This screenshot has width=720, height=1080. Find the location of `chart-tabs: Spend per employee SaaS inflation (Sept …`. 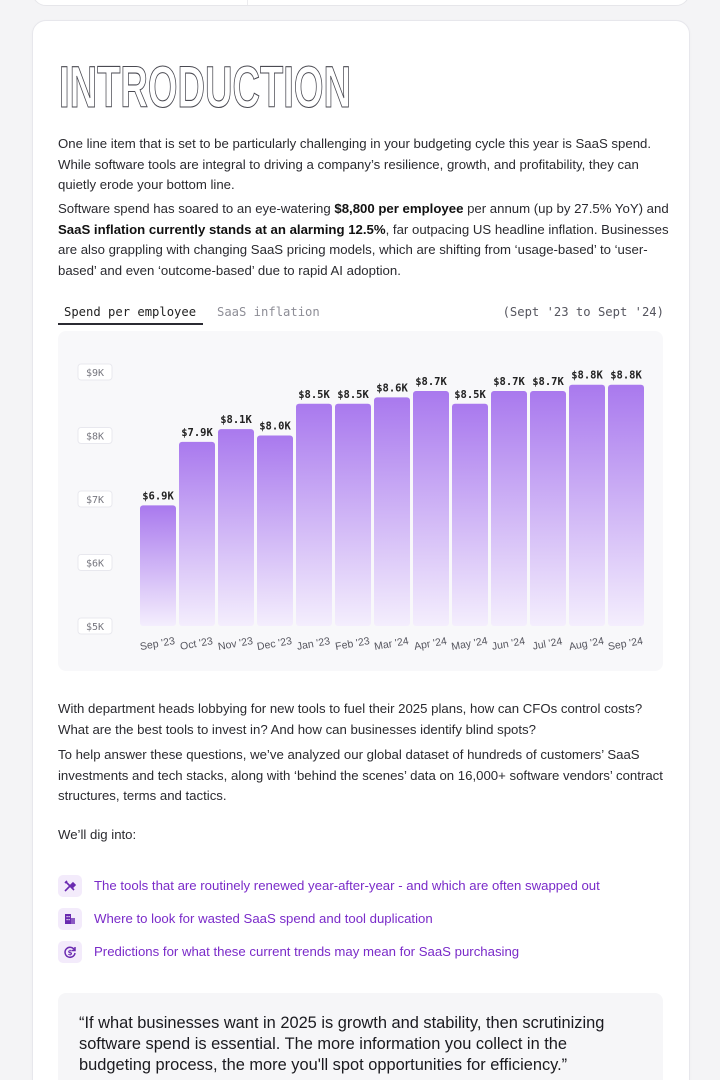

chart-tabs: Spend per employee SaaS inflation (Sept … is located at coordinates (361, 314).